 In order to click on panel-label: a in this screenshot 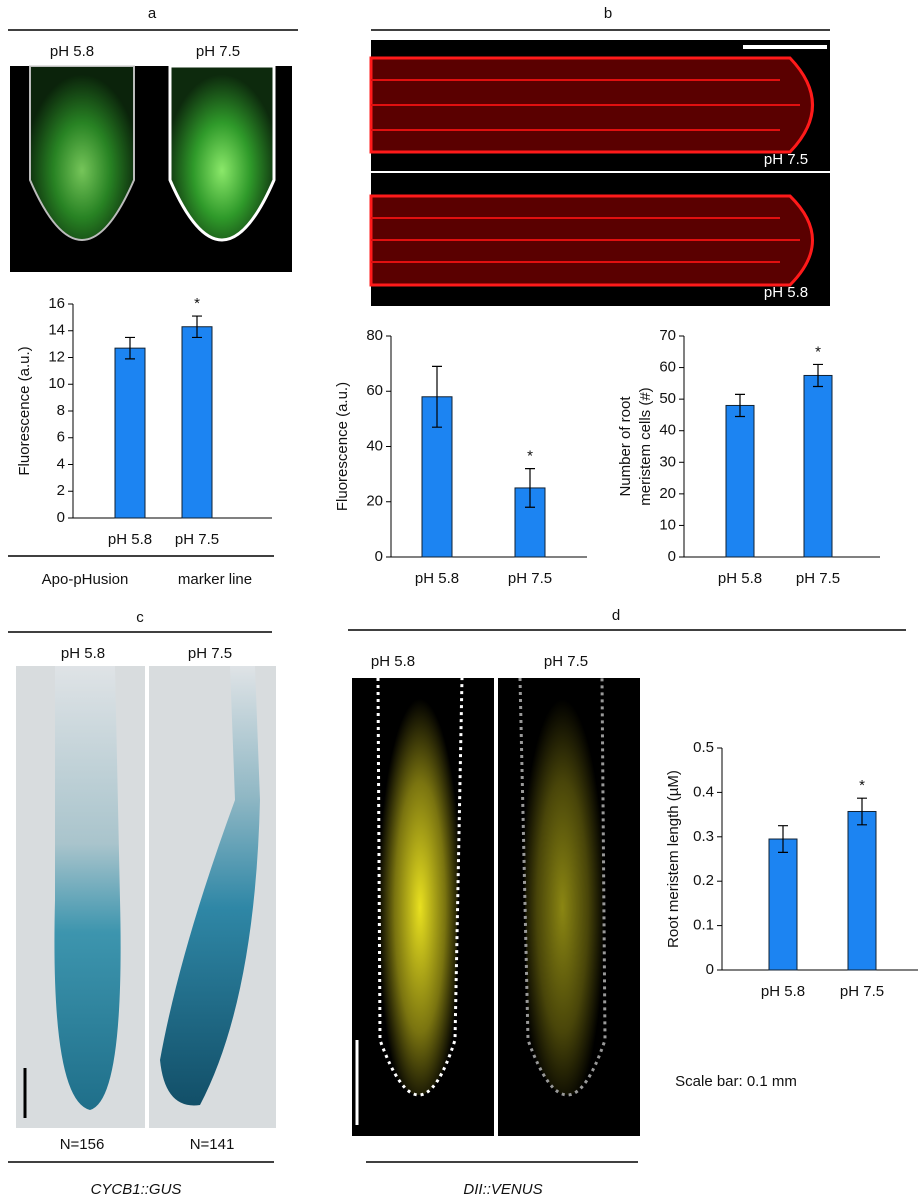, I will do `click(152, 13)`.